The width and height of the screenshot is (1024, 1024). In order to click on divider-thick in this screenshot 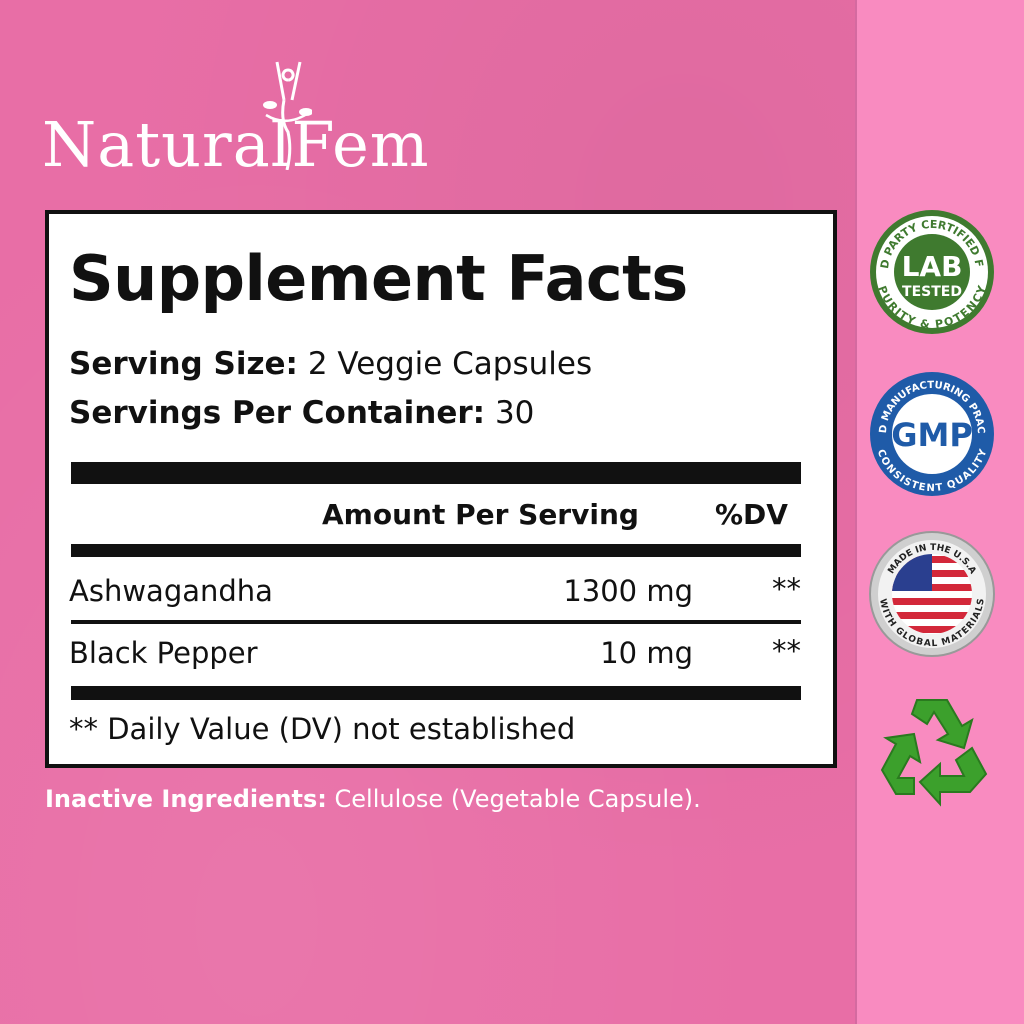, I will do `click(436, 473)`.